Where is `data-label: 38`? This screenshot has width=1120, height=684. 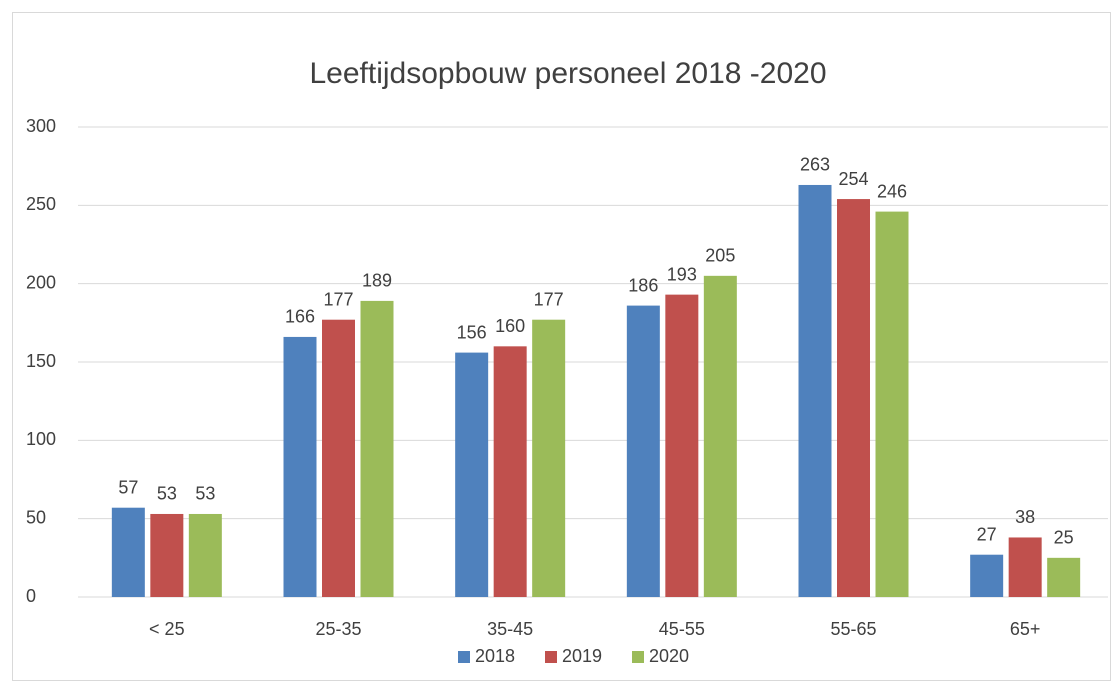
data-label: 38 is located at coordinates (1025, 517).